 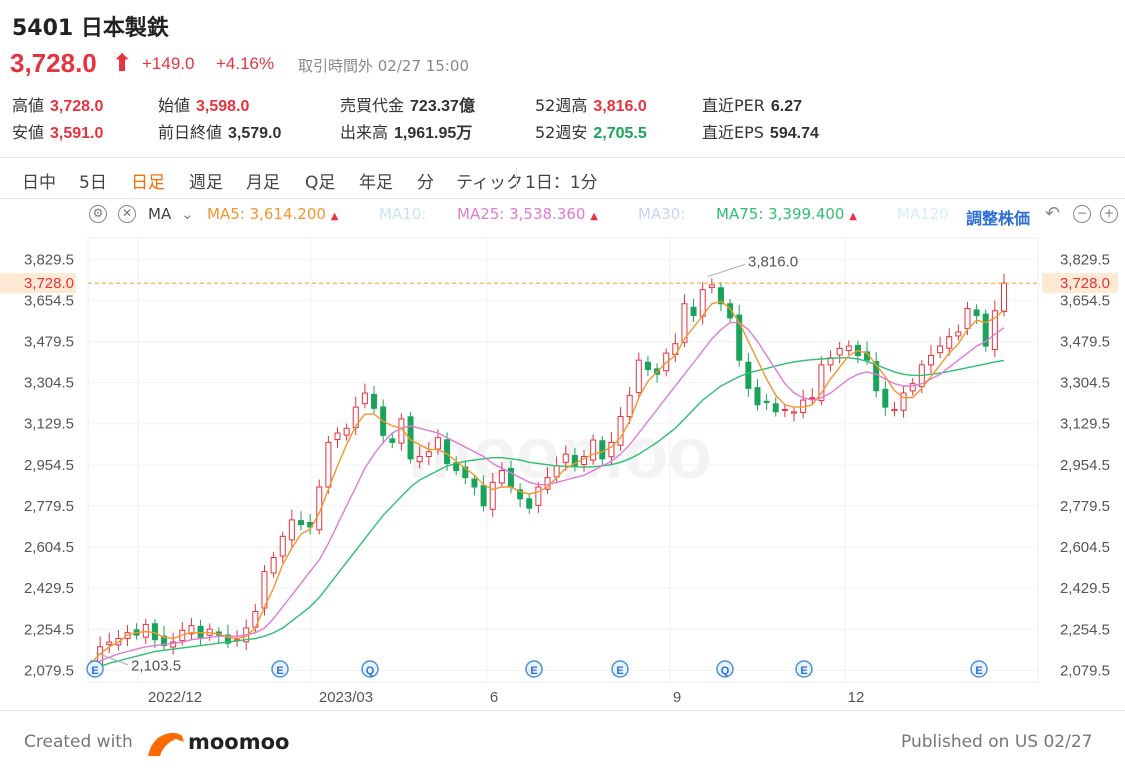 What do you see at coordinates (49, 259) in the screenshot?
I see `y-tick-label-left: 3,829.5` at bounding box center [49, 259].